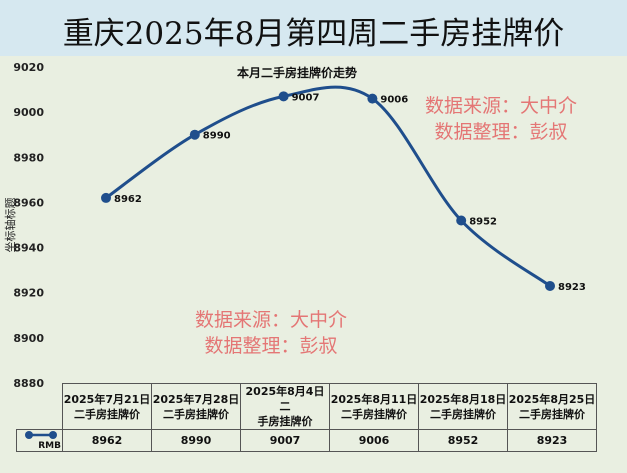 This screenshot has width=627, height=473. Describe the element at coordinates (28, 202) in the screenshot. I see `y-tick-label: 8960` at that location.